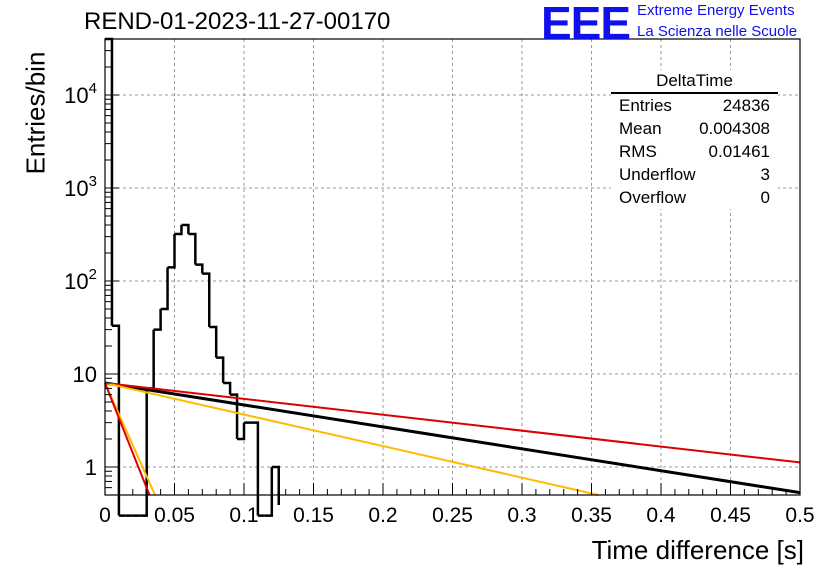  I want to click on stats-label: Mean, so click(640, 128).